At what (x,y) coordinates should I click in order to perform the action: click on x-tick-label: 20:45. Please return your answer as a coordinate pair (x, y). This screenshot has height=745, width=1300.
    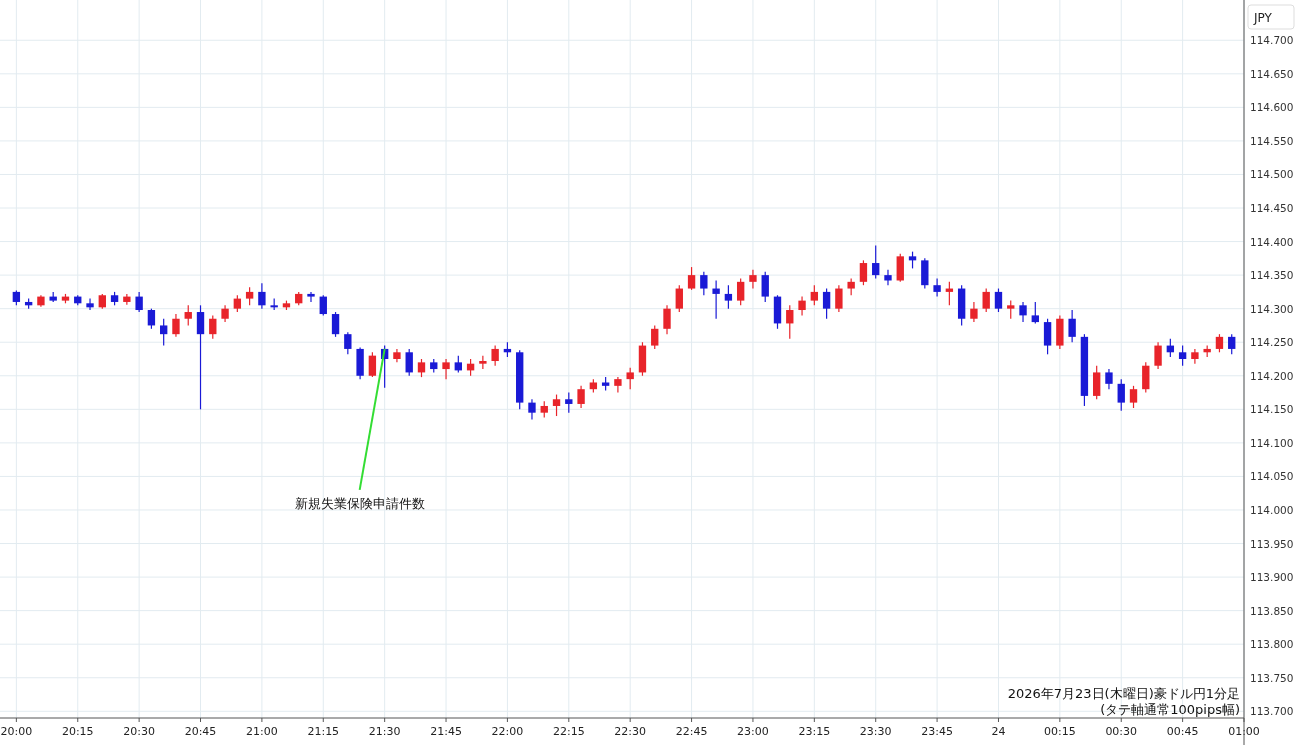
    Looking at the image, I should click on (200, 731).